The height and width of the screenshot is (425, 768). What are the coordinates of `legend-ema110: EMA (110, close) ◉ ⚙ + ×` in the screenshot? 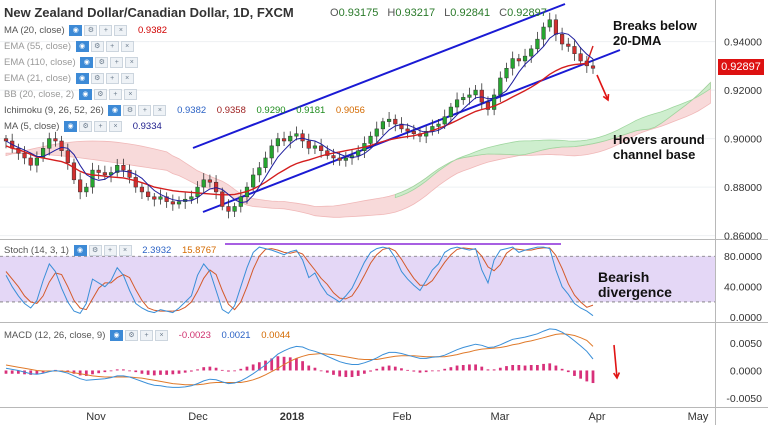 It's located at (71, 62).